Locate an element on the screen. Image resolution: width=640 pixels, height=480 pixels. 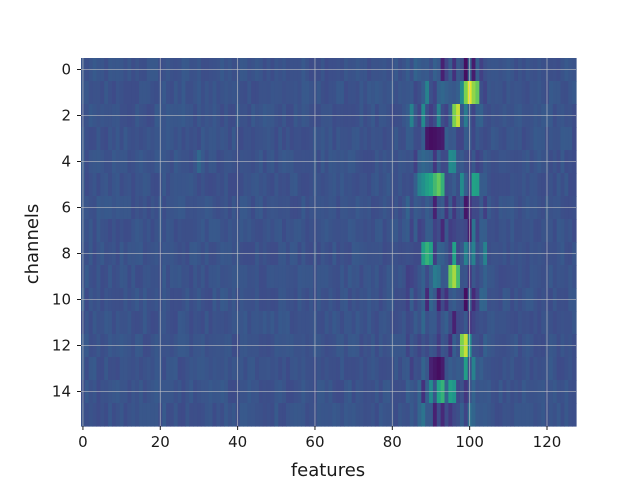
y-axis-ticks: 0 2 4 6 8 10 12 14 is located at coordinates (66, 231).